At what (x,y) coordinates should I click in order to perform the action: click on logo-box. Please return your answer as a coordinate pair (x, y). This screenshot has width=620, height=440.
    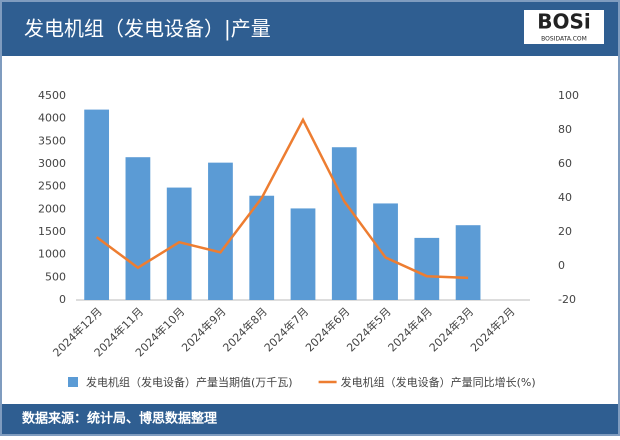
    Looking at the image, I should click on (564, 27).